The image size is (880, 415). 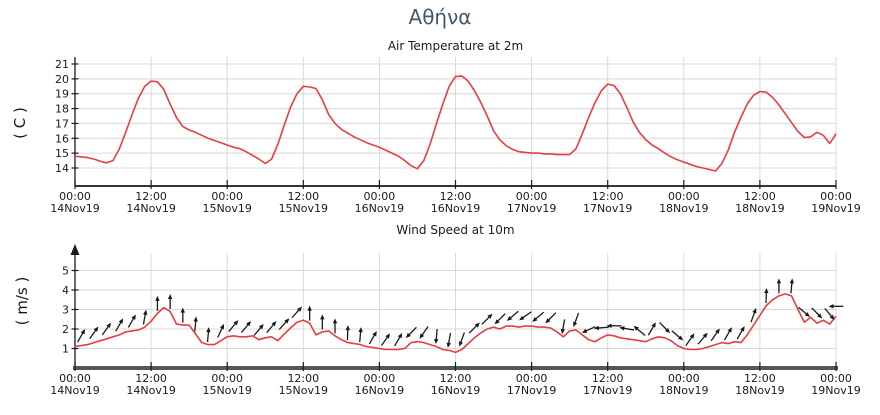 I want to click on y-tick-label: 18, so click(x=62, y=109).